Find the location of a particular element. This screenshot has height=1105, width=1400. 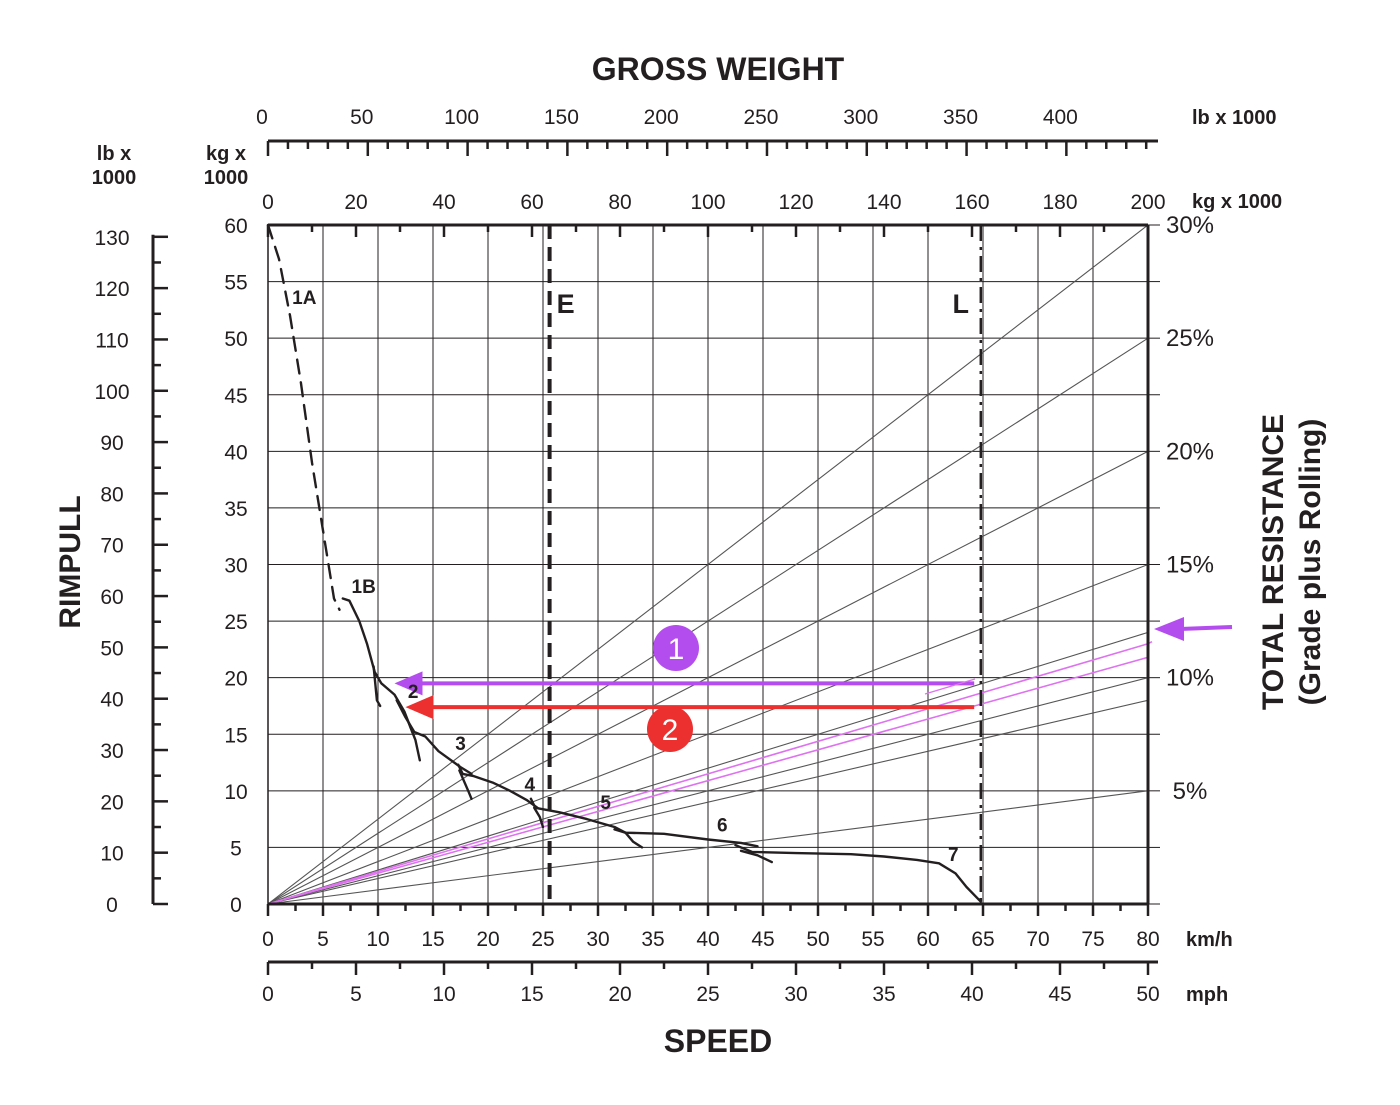

annotation-marker-number: 2 is located at coordinates (670, 730).